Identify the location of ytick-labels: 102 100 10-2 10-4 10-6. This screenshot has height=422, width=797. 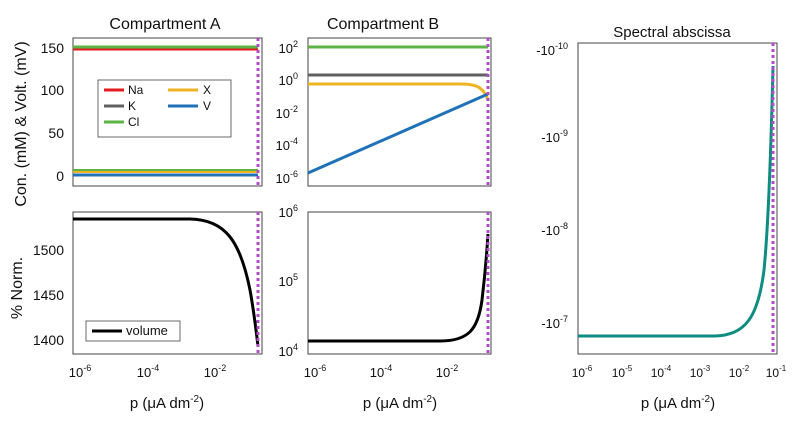
(287, 112).